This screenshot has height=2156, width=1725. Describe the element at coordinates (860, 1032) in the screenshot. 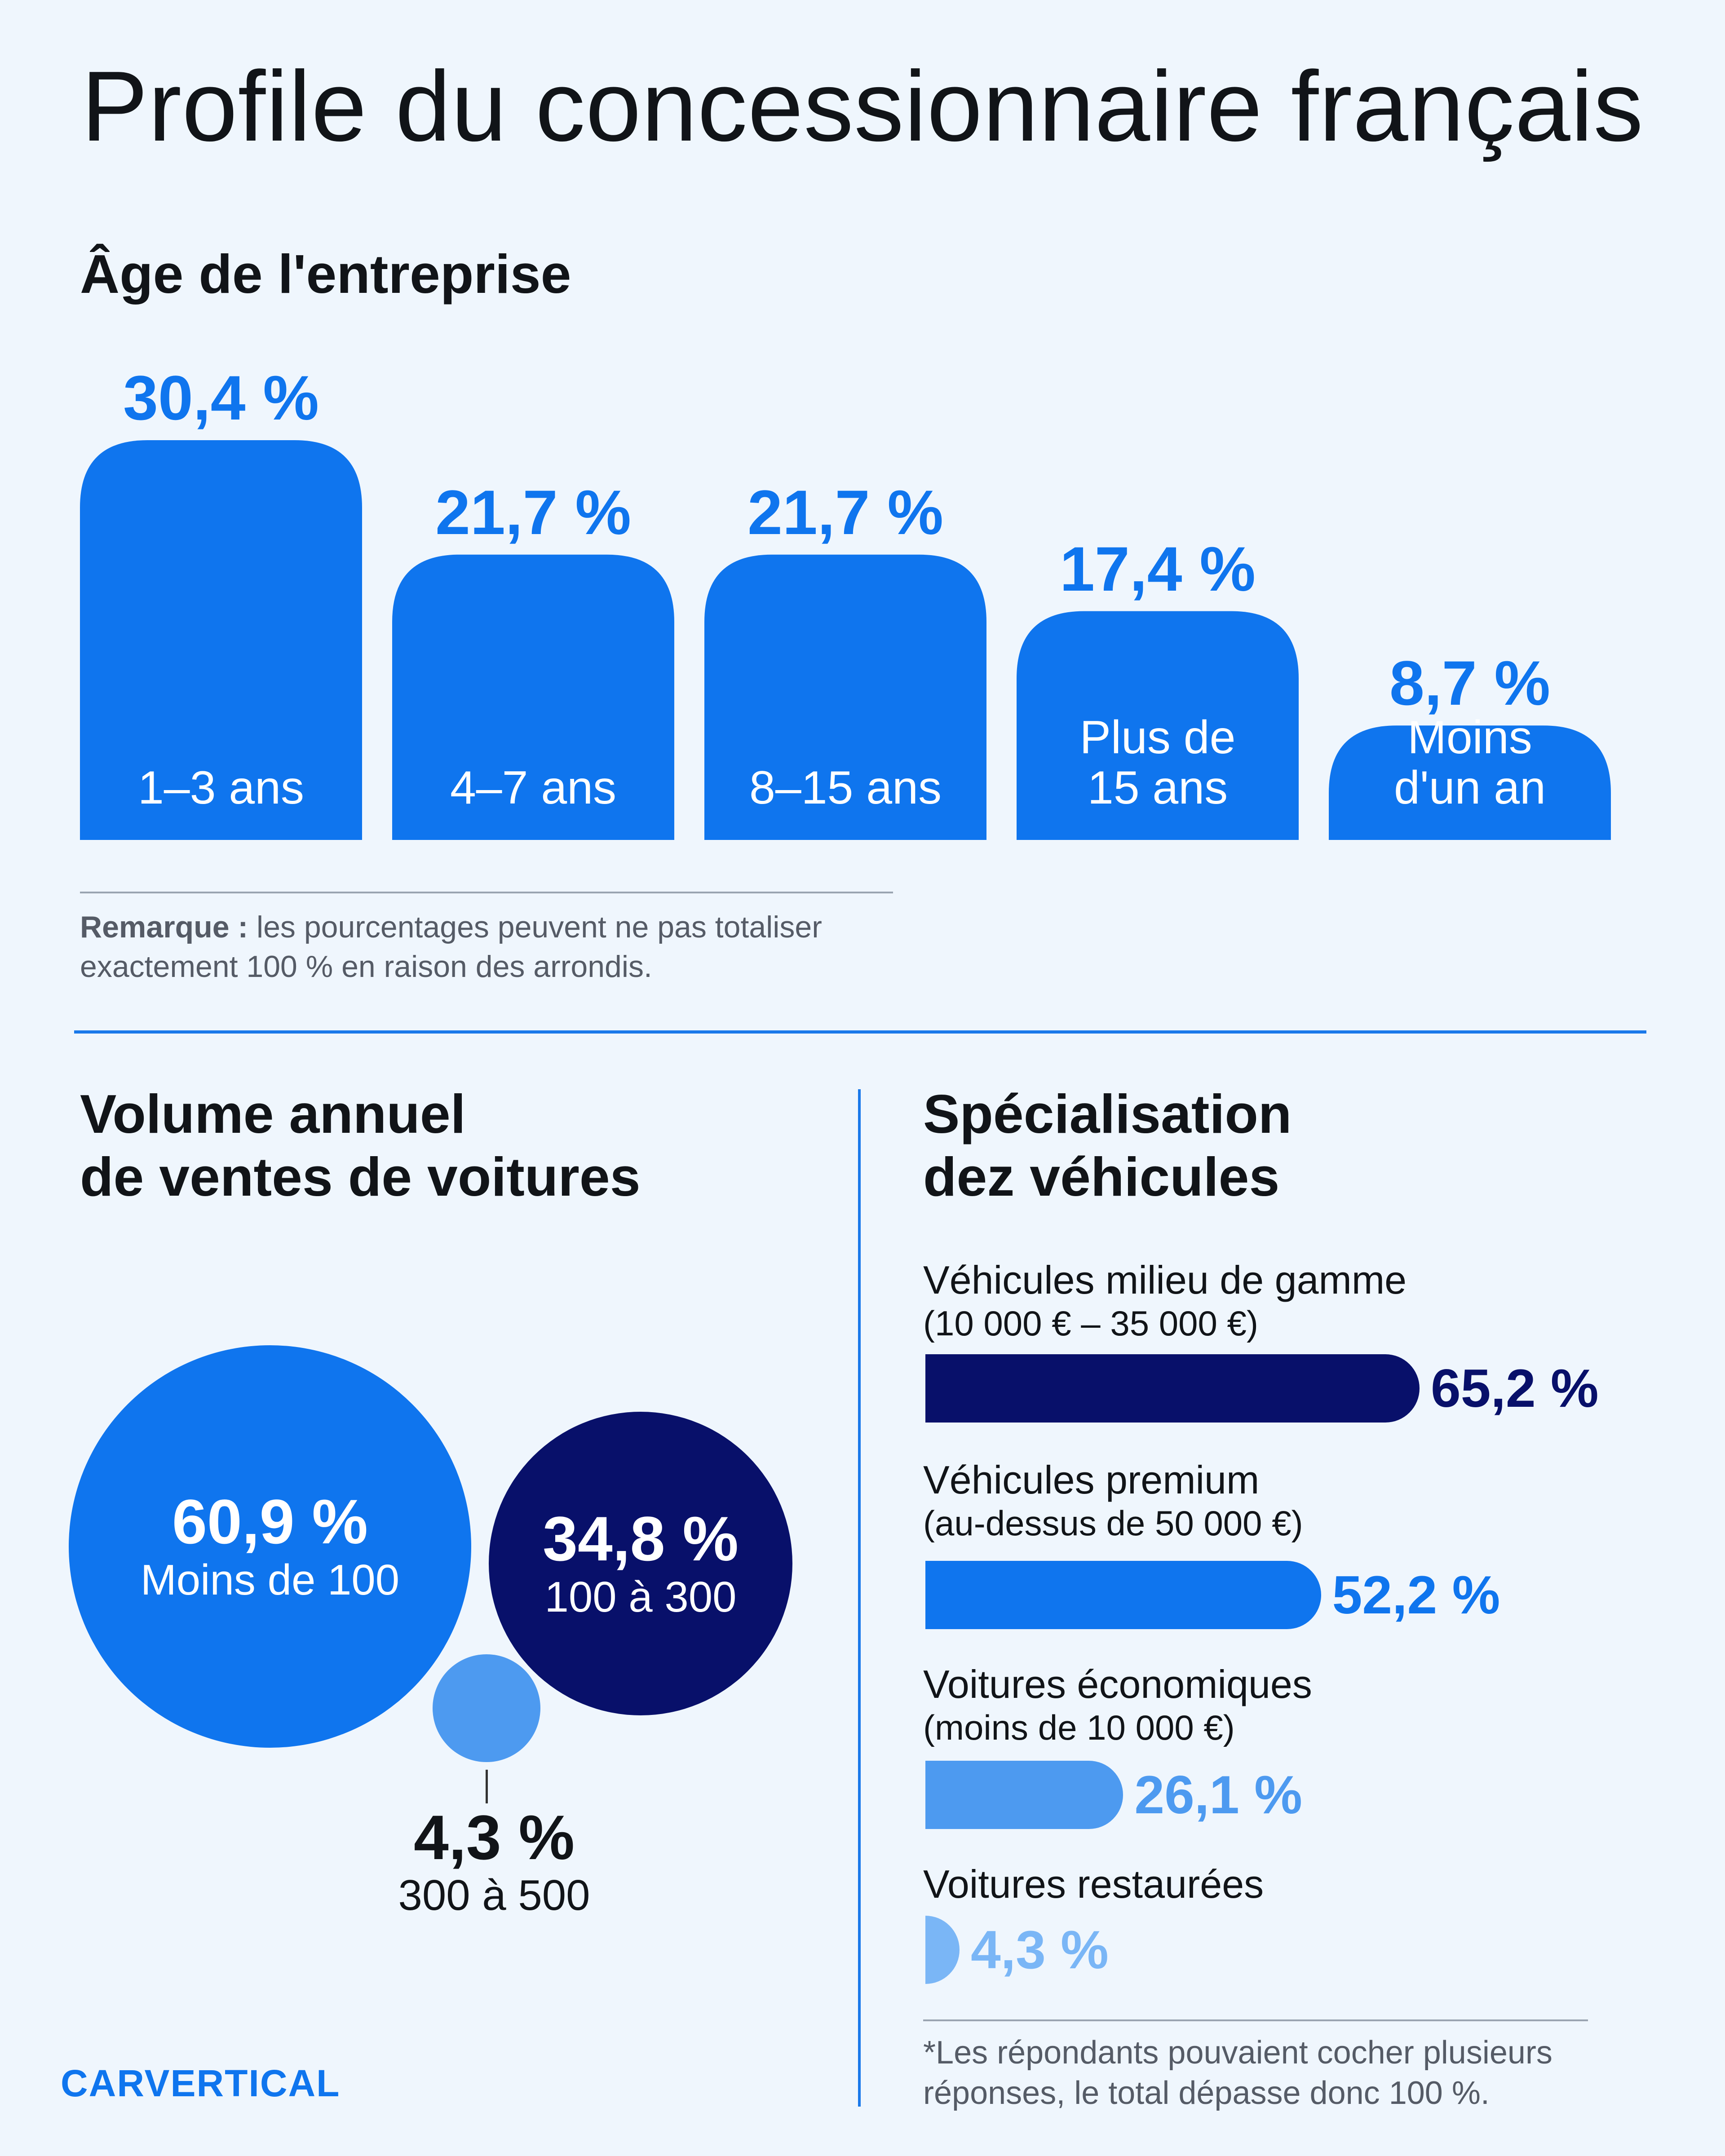

I see `section-divider` at that location.